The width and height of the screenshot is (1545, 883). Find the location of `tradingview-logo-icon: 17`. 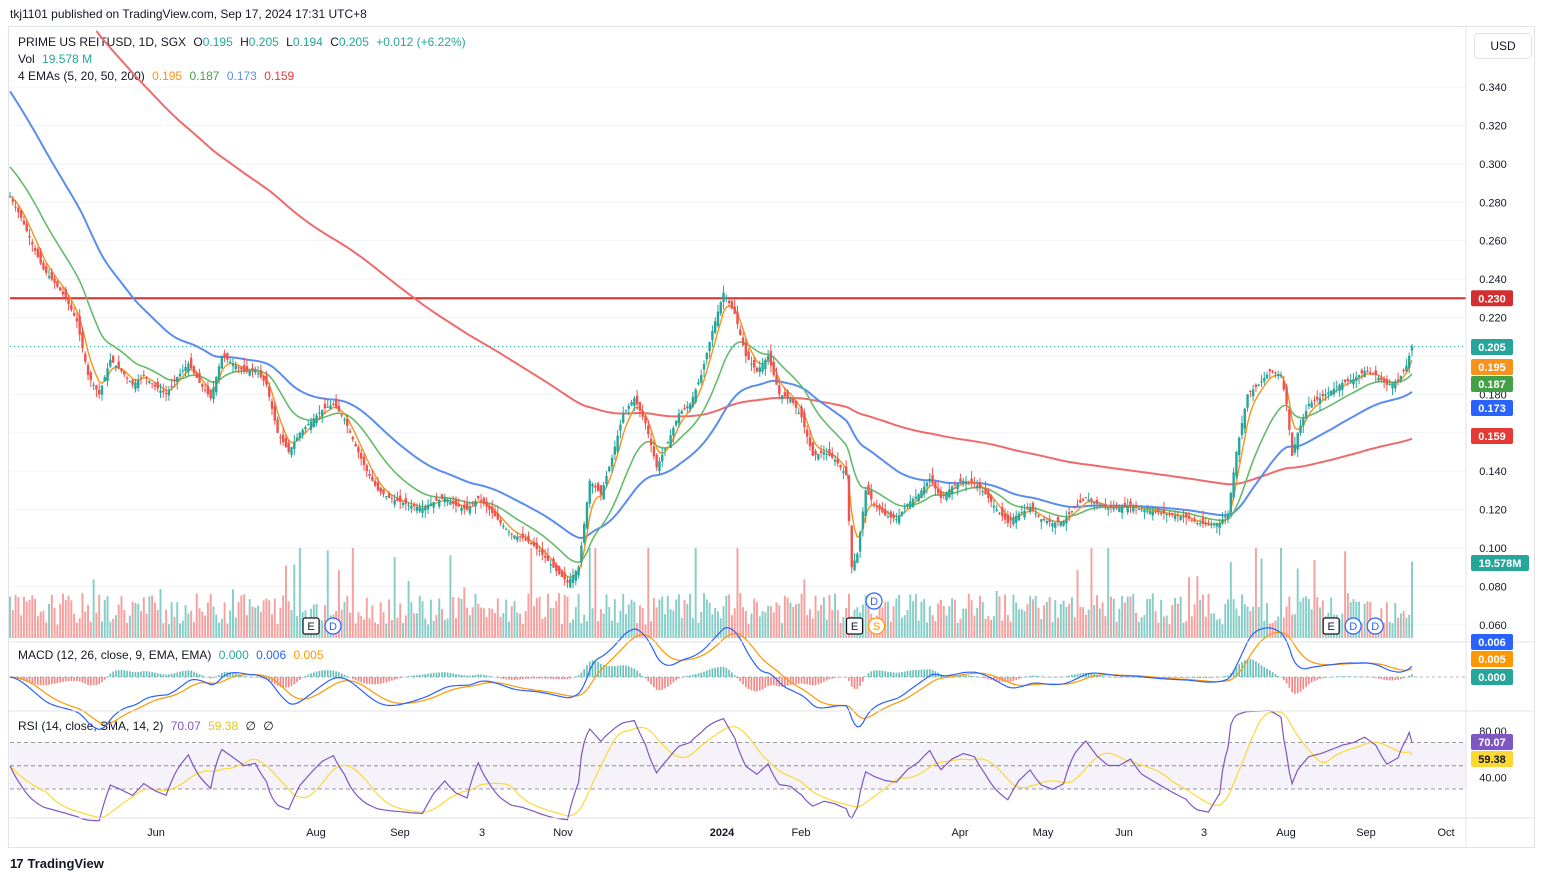

tradingview-logo-icon: 17 is located at coordinates (17, 863).